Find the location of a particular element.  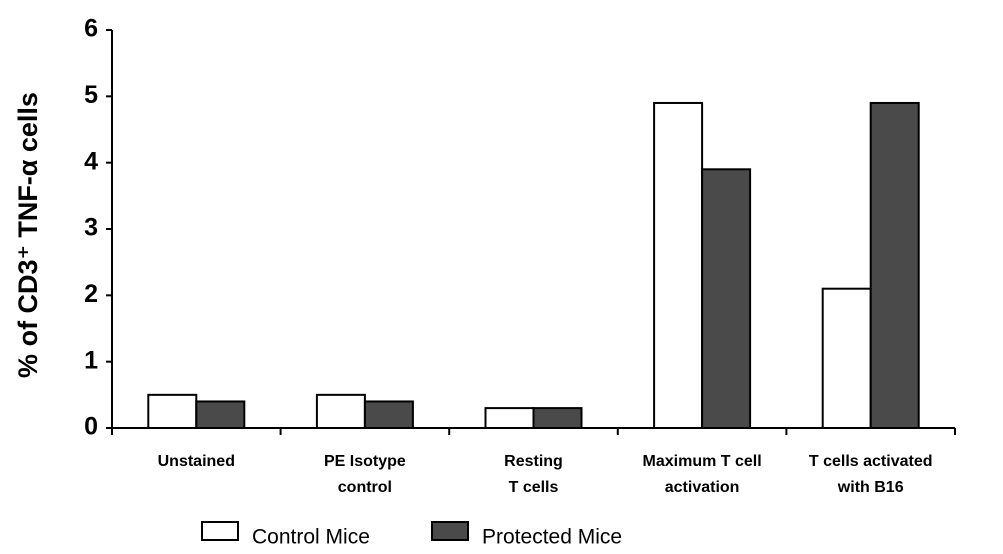

y-tick-label: 5 is located at coordinates (91, 95).